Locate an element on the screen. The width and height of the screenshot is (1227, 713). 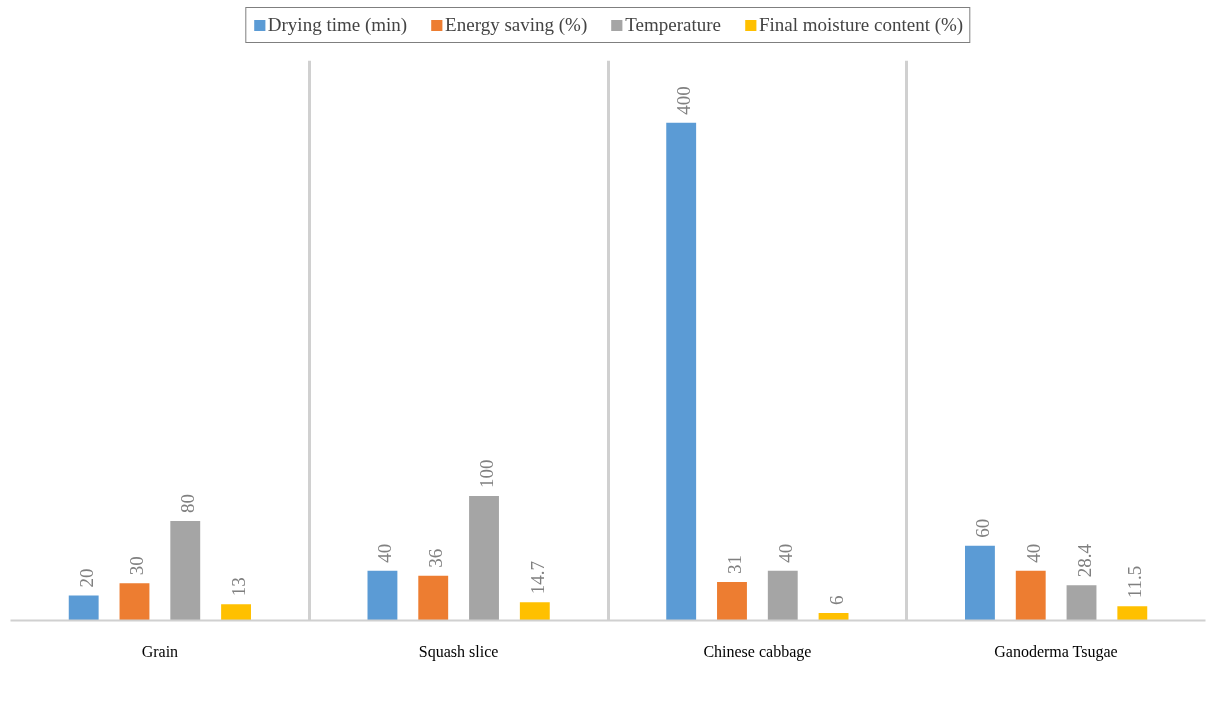
data-label: 28.4 is located at coordinates (1084, 560).